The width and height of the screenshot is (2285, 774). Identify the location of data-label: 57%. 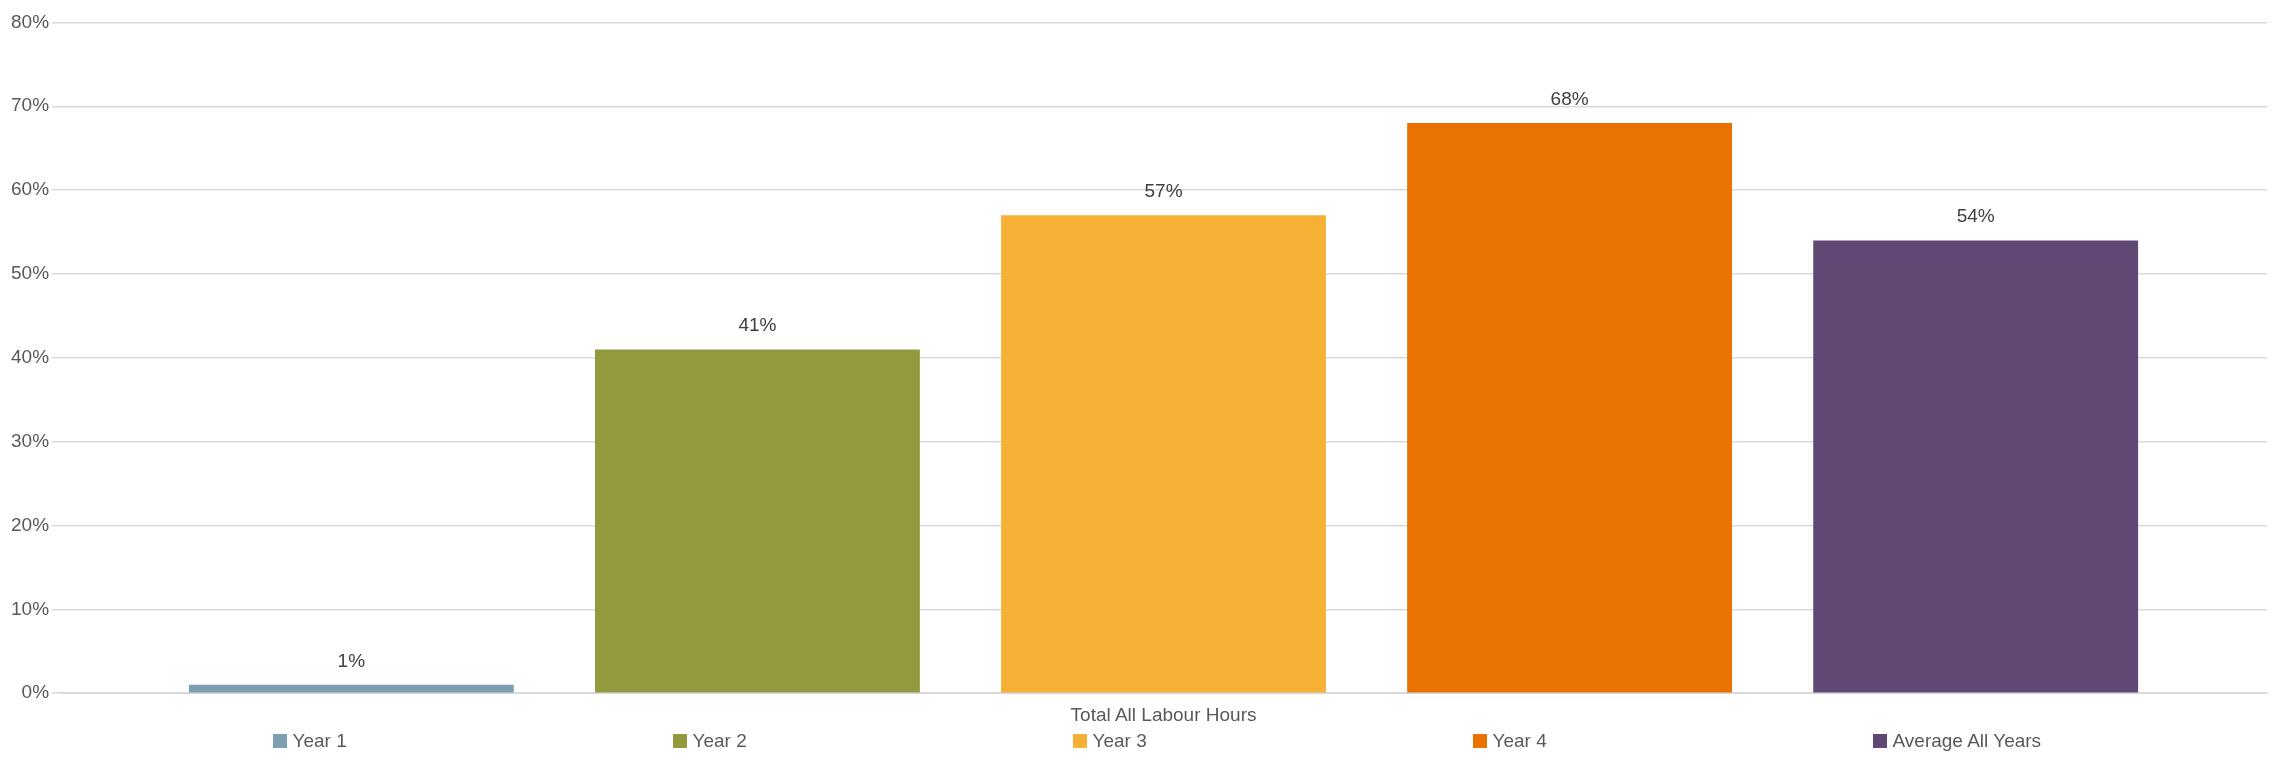
(1163, 190).